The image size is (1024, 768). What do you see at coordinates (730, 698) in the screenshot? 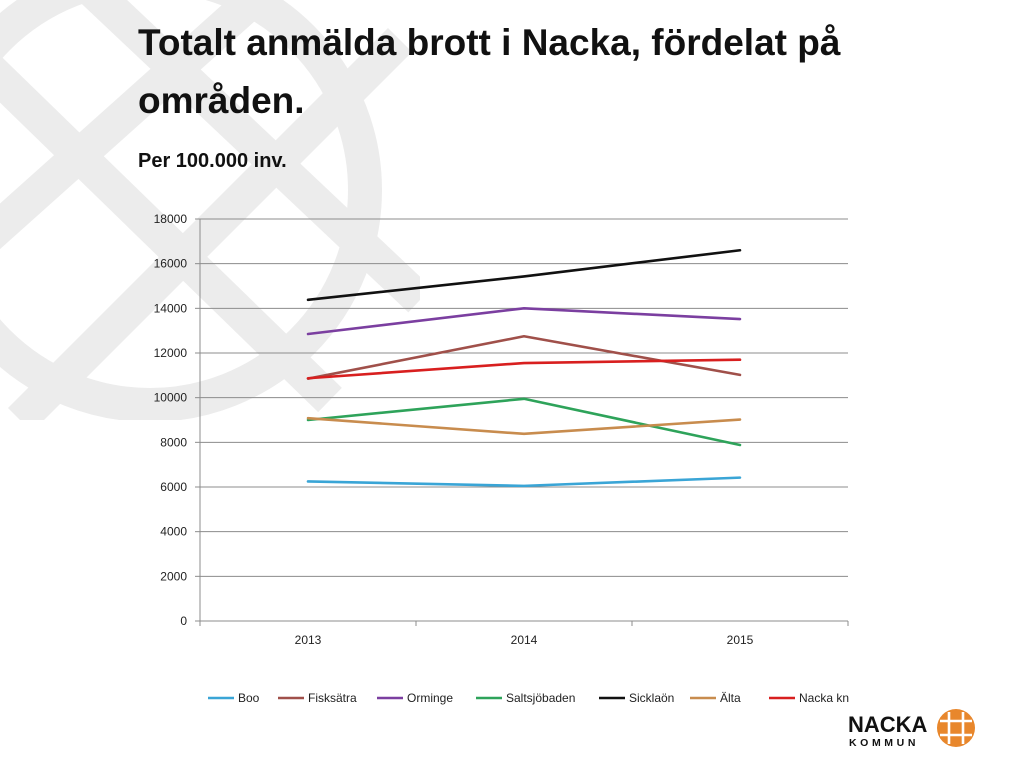
I see `legend-label: Älta` at bounding box center [730, 698].